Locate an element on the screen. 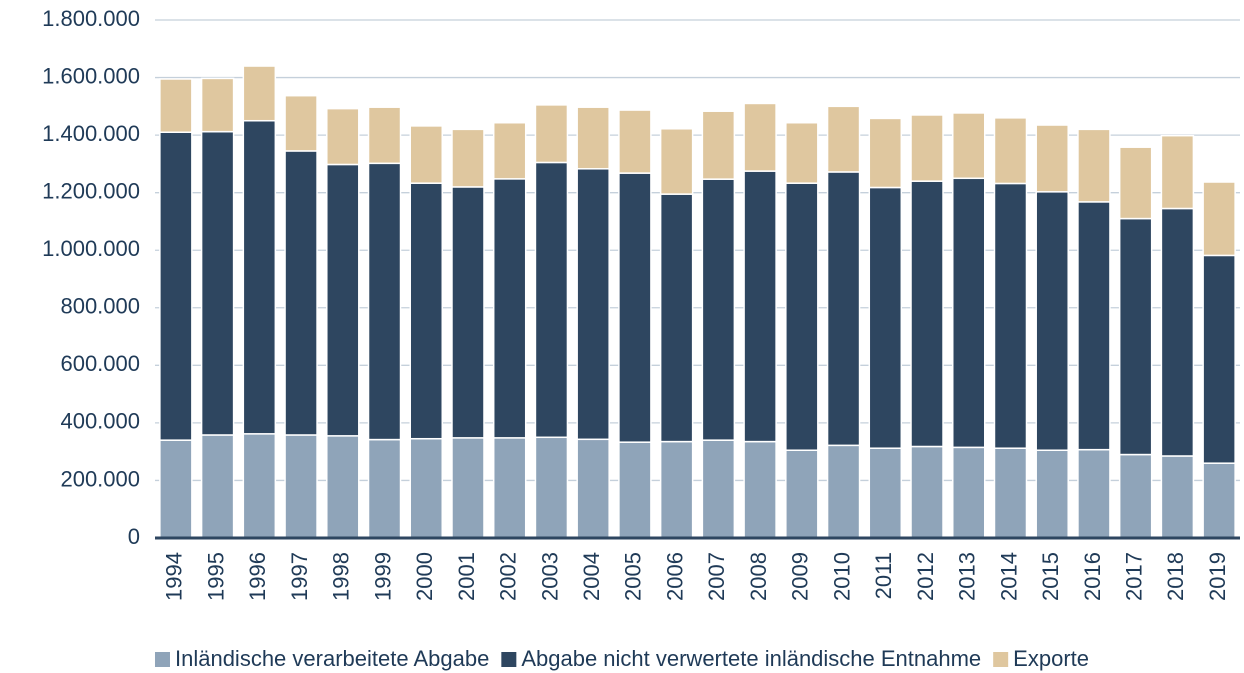 The width and height of the screenshot is (1244, 673). x-tick-label: 2000 is located at coordinates (424, 576).